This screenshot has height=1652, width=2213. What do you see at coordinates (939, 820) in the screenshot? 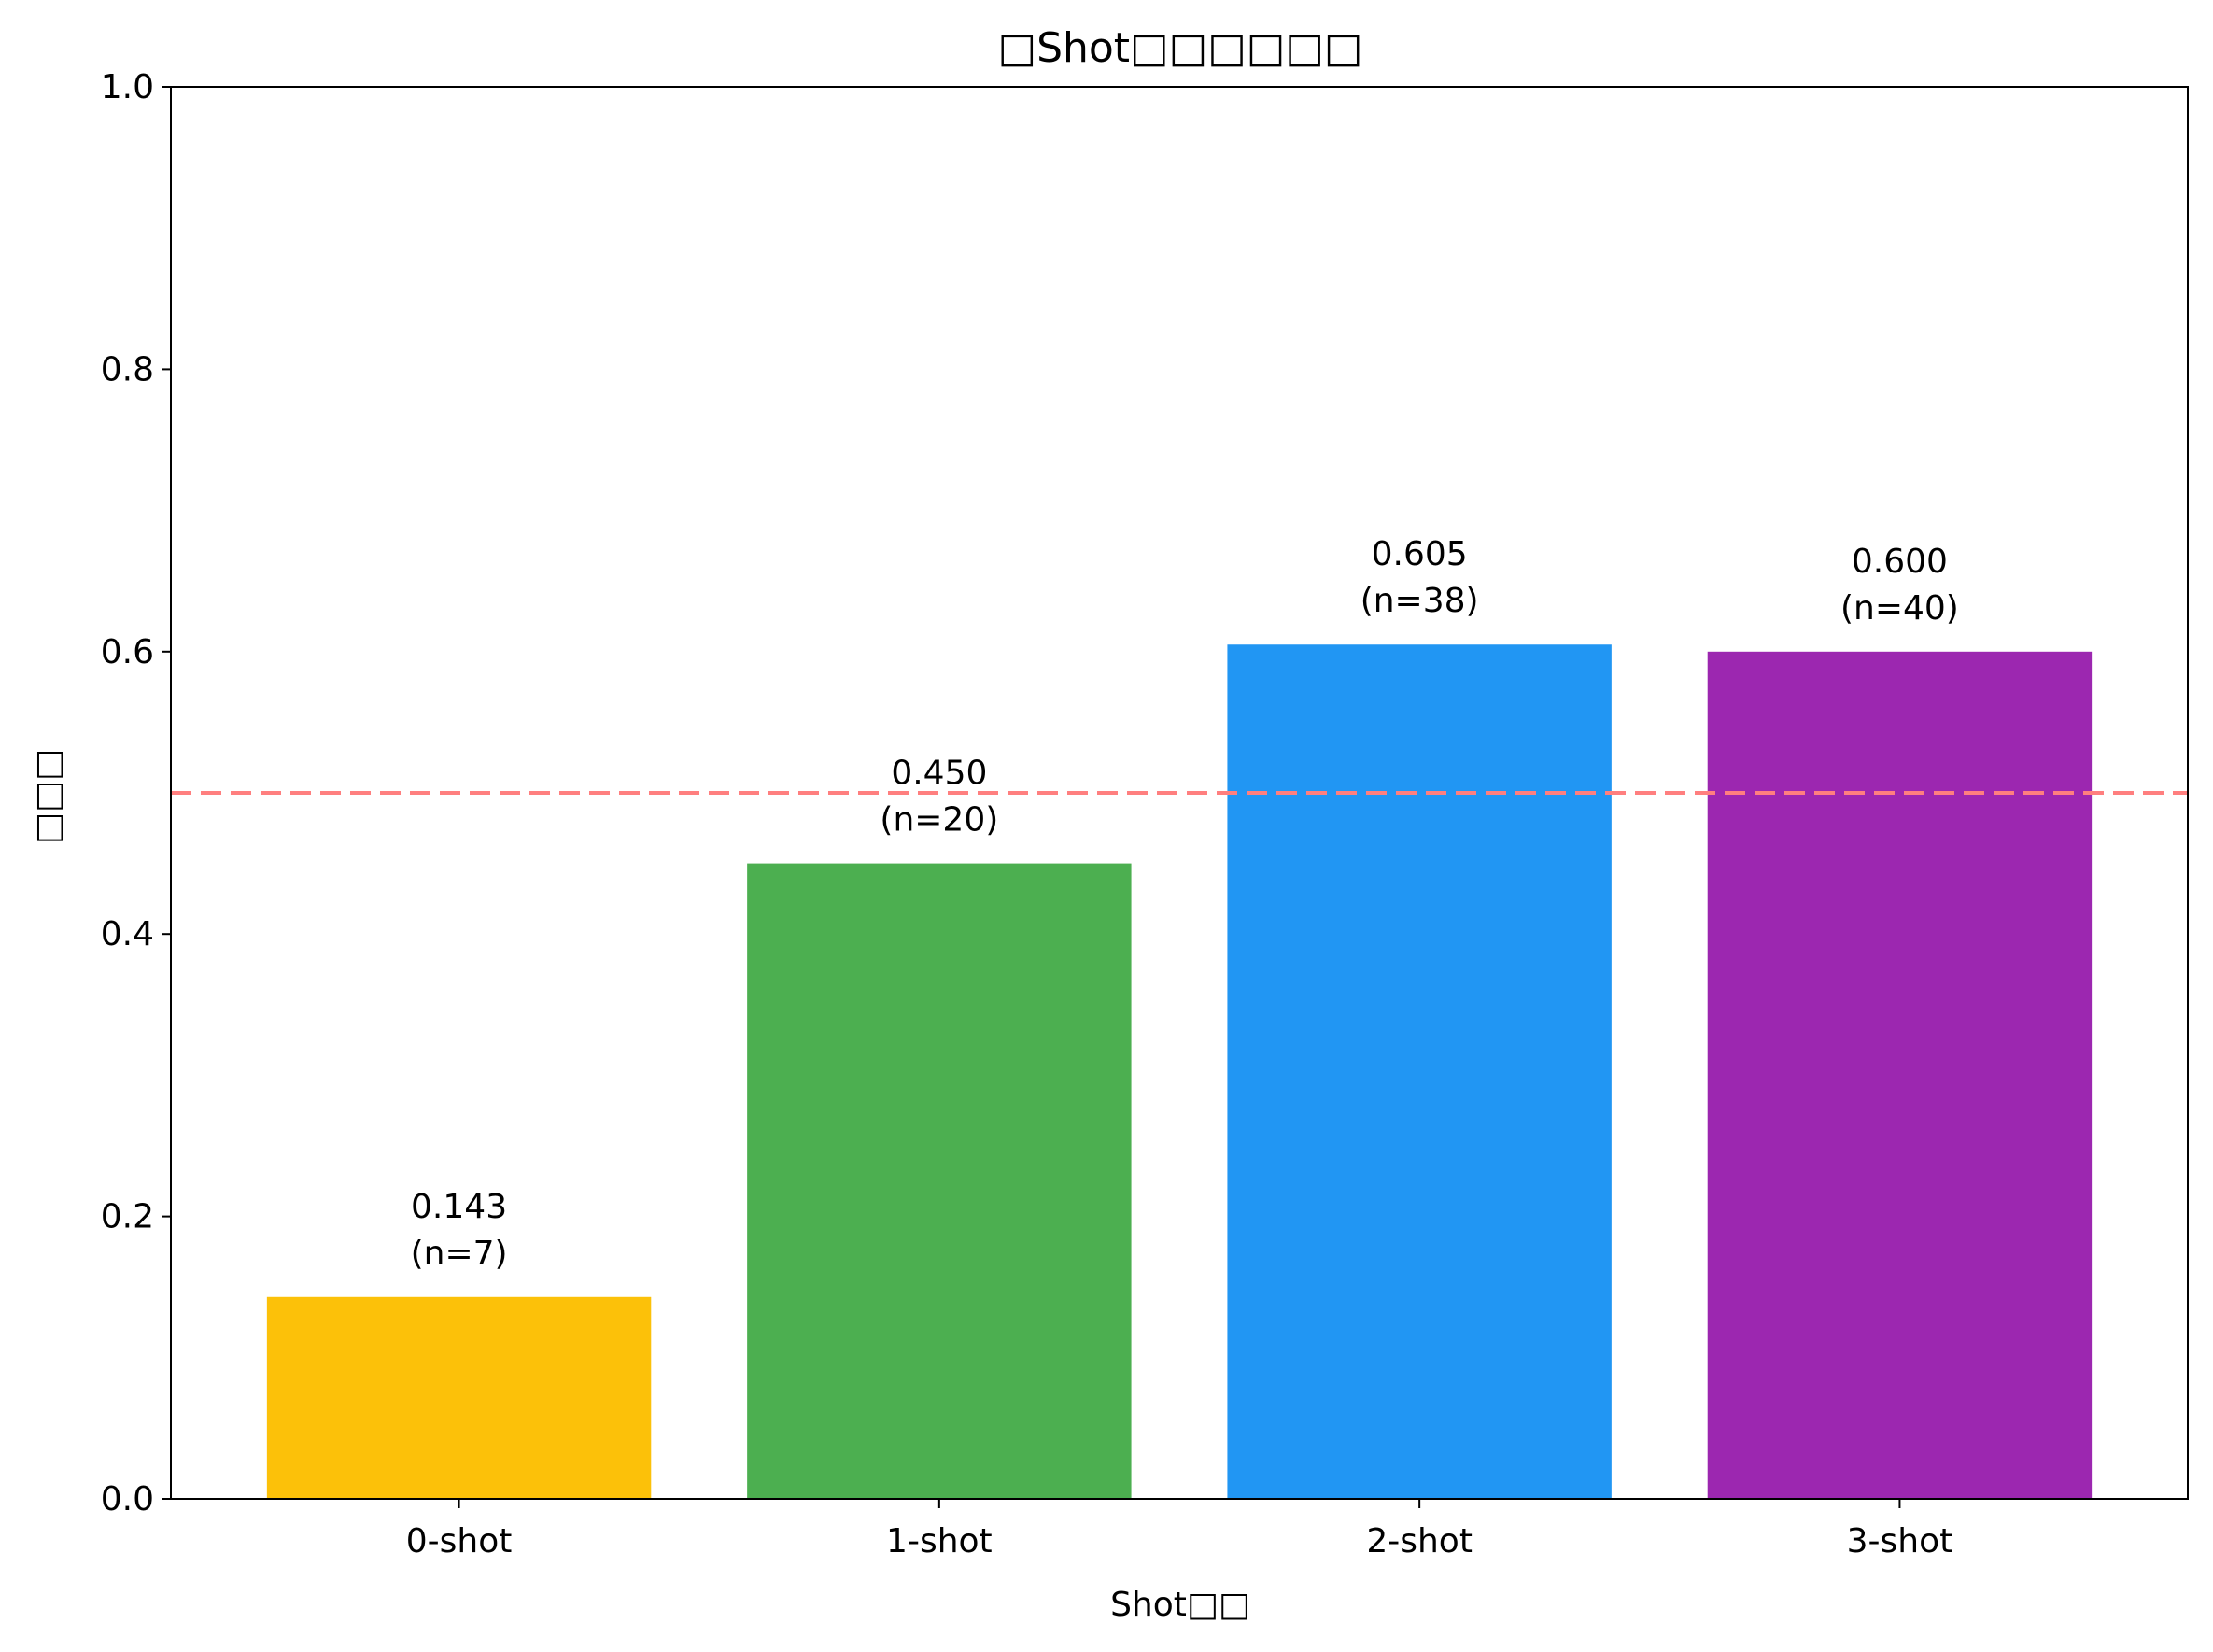
I see `count-label: (n=20)` at bounding box center [939, 820].